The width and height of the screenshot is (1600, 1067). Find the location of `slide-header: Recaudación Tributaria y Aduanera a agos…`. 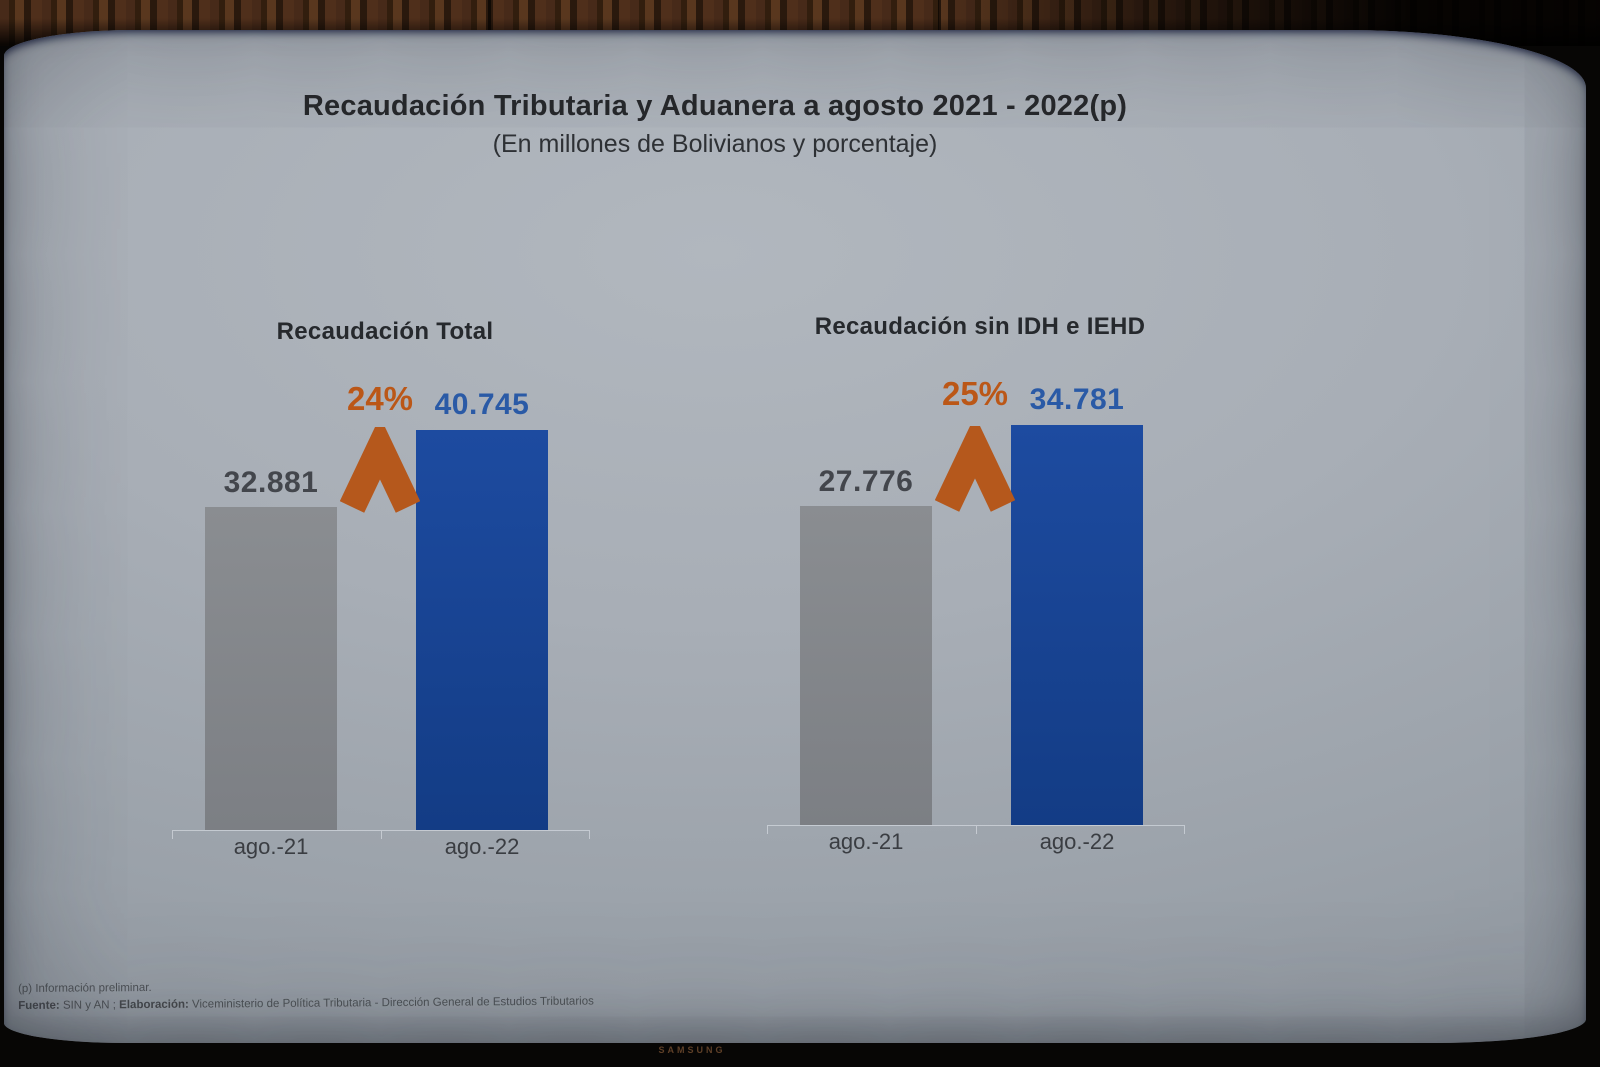

slide-header: Recaudación Tributaria y Aduanera a agos… is located at coordinates (715, 124).